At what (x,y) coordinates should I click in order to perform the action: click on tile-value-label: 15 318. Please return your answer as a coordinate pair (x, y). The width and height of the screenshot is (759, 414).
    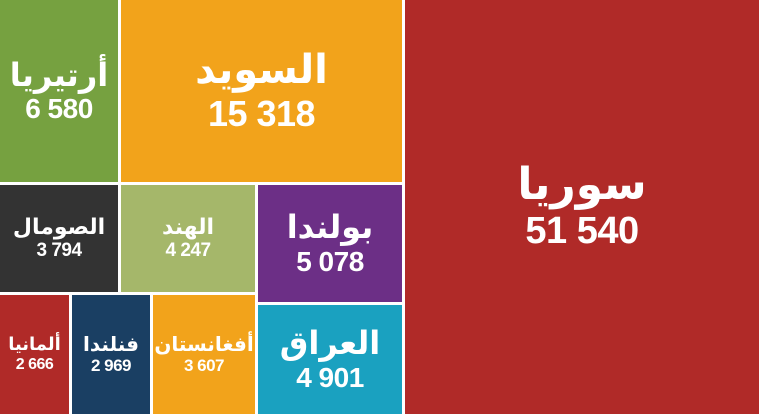
    Looking at the image, I should click on (261, 114).